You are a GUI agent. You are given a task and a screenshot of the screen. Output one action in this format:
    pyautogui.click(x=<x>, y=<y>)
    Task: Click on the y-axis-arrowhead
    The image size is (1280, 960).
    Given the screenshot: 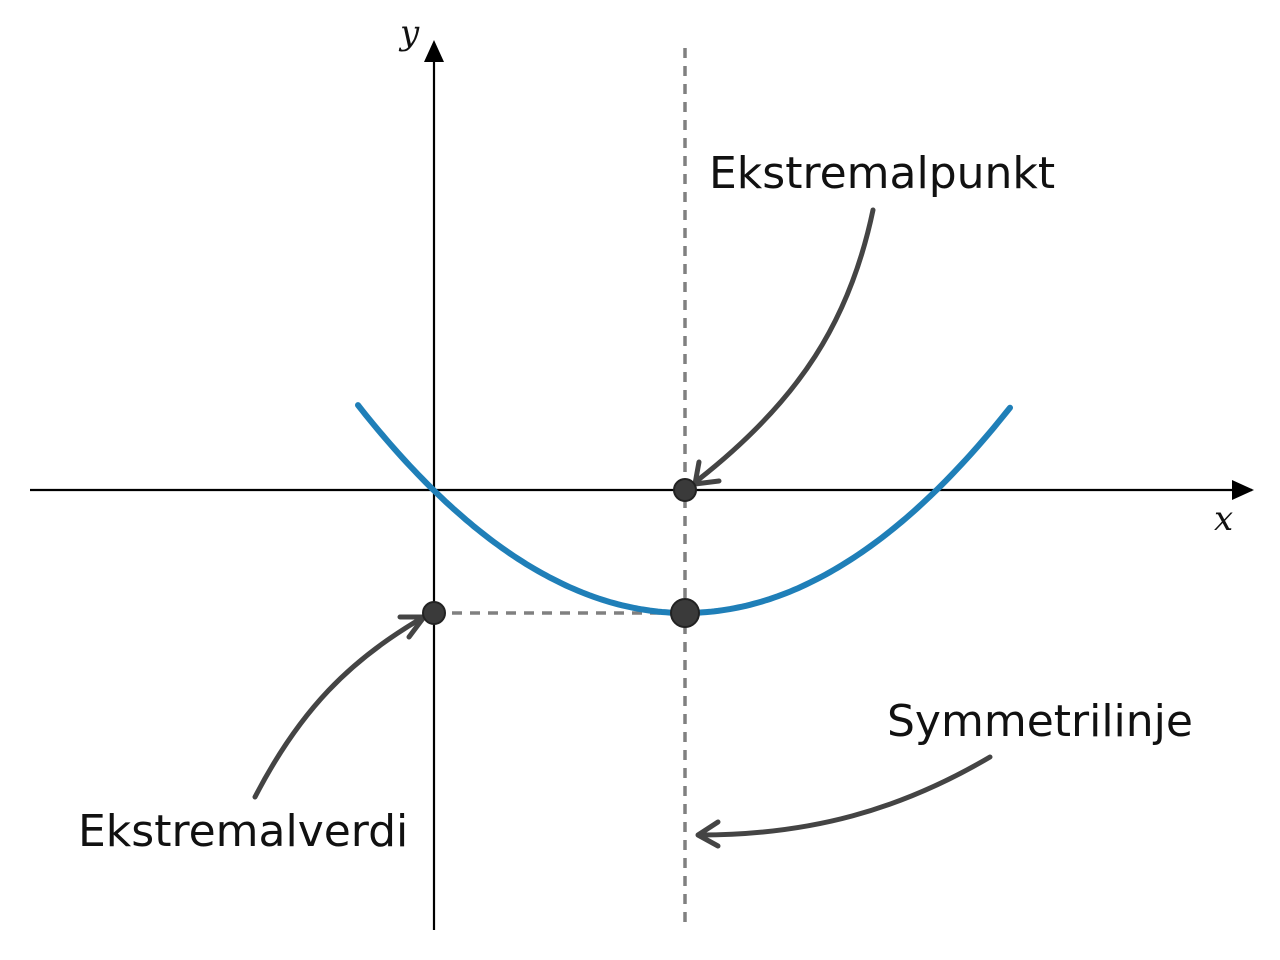 What is the action you would take?
    pyautogui.click(x=434, y=51)
    